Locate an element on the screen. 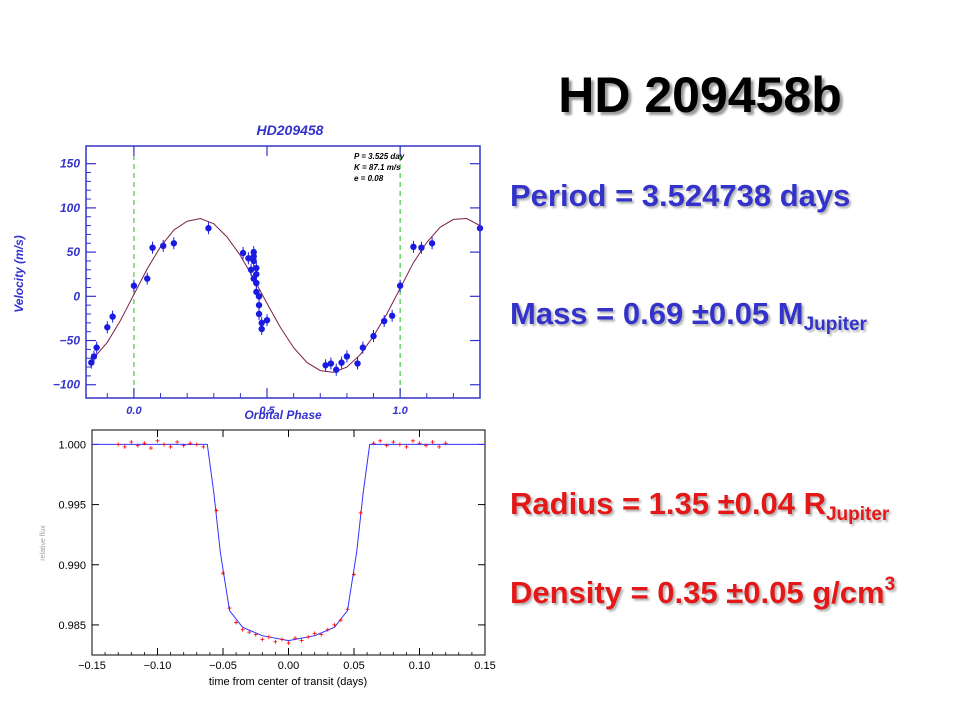  transit-y-axis-label: relative flux is located at coordinates (43, 543).